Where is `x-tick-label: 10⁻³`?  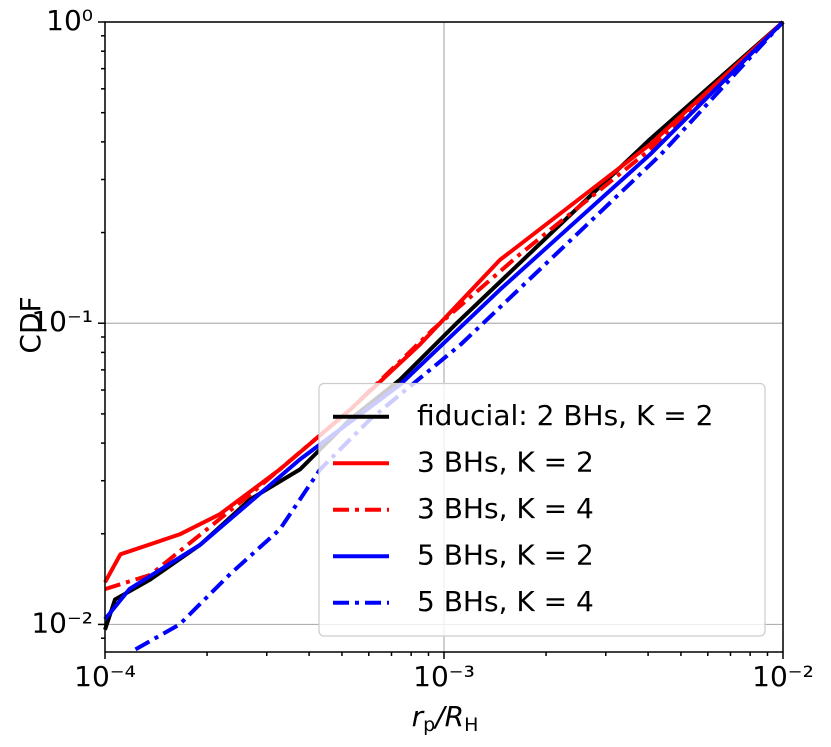
x-tick-label: 10⁻³ is located at coordinates (444, 676).